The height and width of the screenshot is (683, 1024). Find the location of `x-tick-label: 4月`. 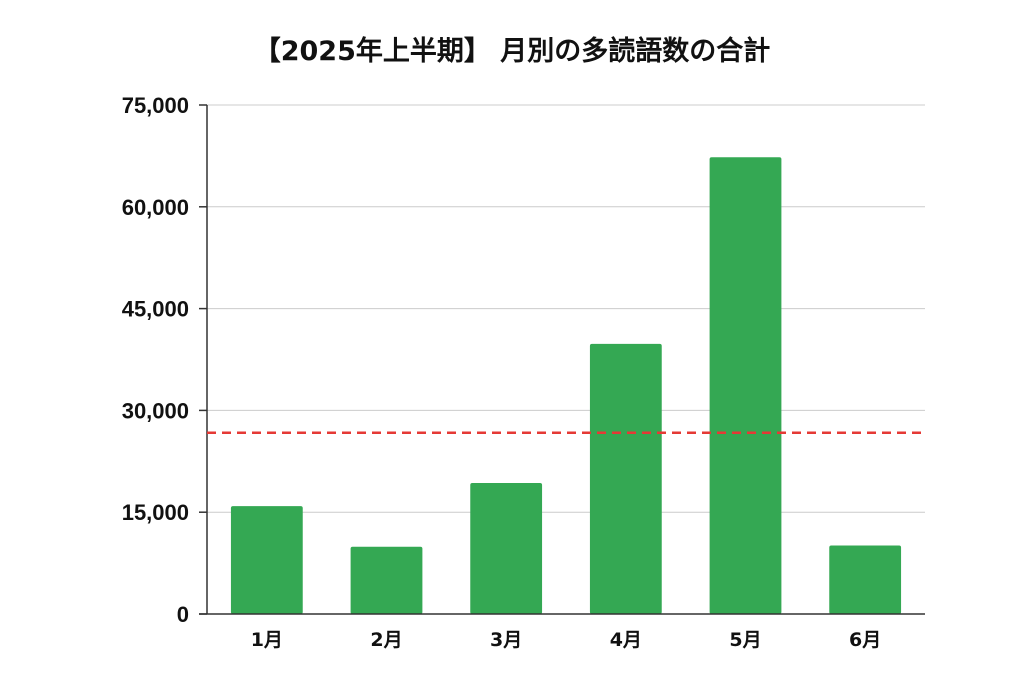

x-tick-label: 4月 is located at coordinates (626, 640).